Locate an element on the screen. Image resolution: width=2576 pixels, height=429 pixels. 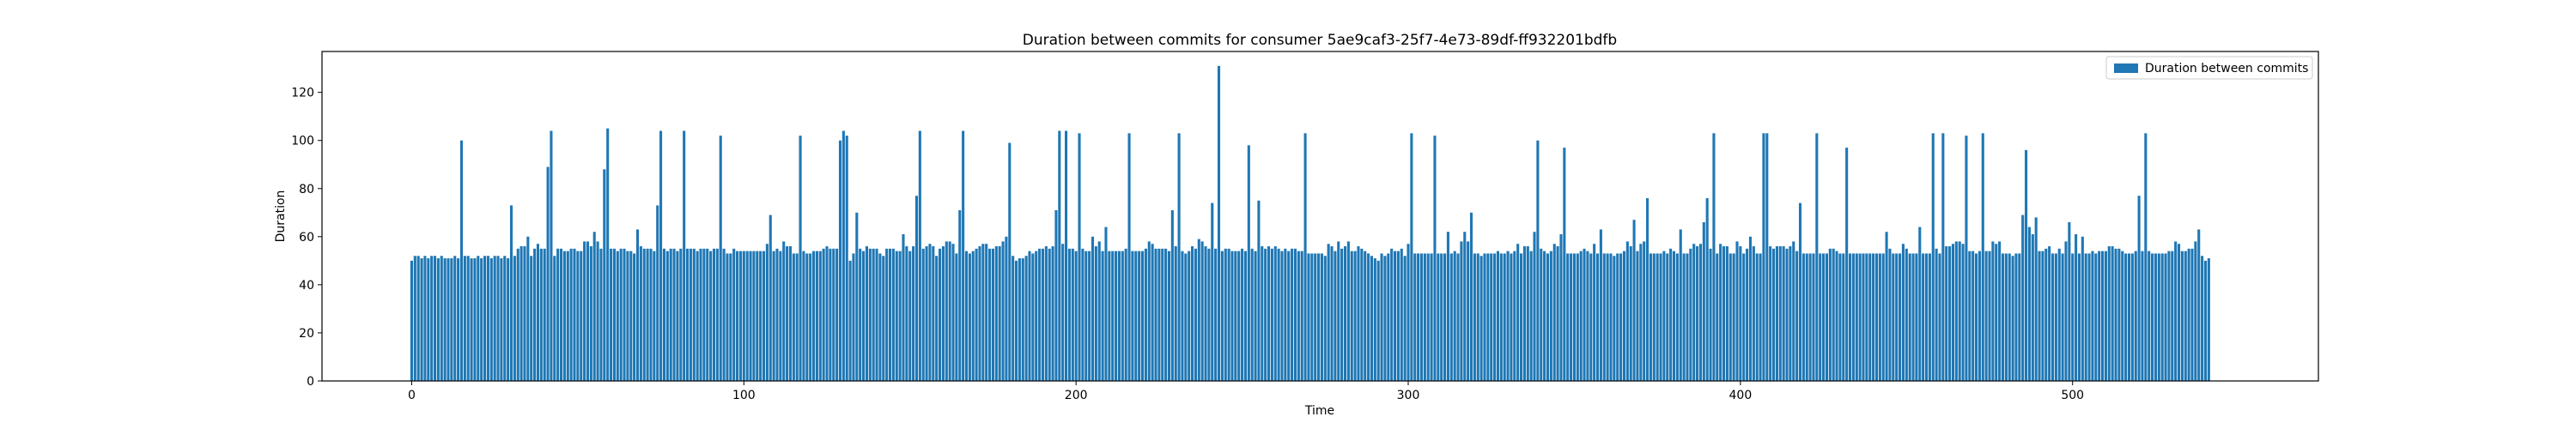
x-tick-label: 400 is located at coordinates (1741, 395).